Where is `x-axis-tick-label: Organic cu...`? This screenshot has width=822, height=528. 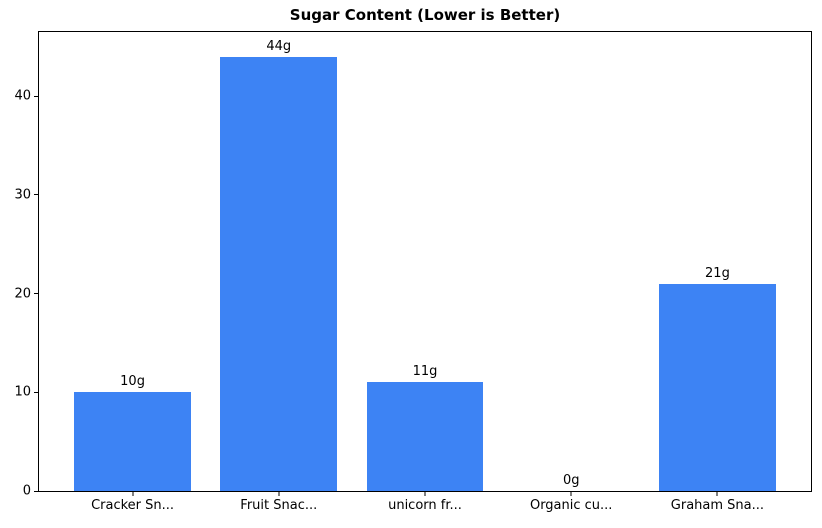 x-axis-tick-label: Organic cu... is located at coordinates (571, 505).